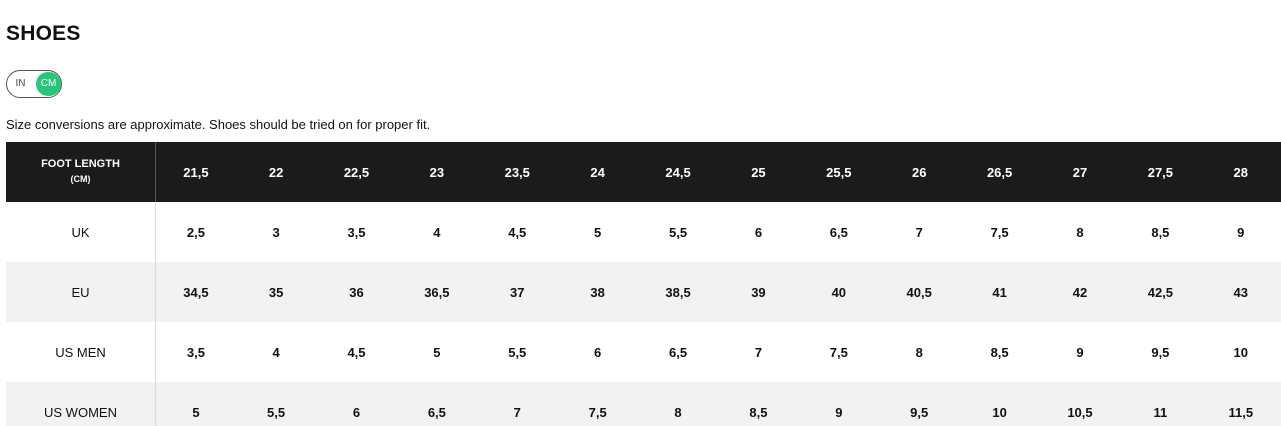 This screenshot has width=1281, height=426. Describe the element at coordinates (1160, 412) in the screenshot. I see `size-cell: 11` at that location.